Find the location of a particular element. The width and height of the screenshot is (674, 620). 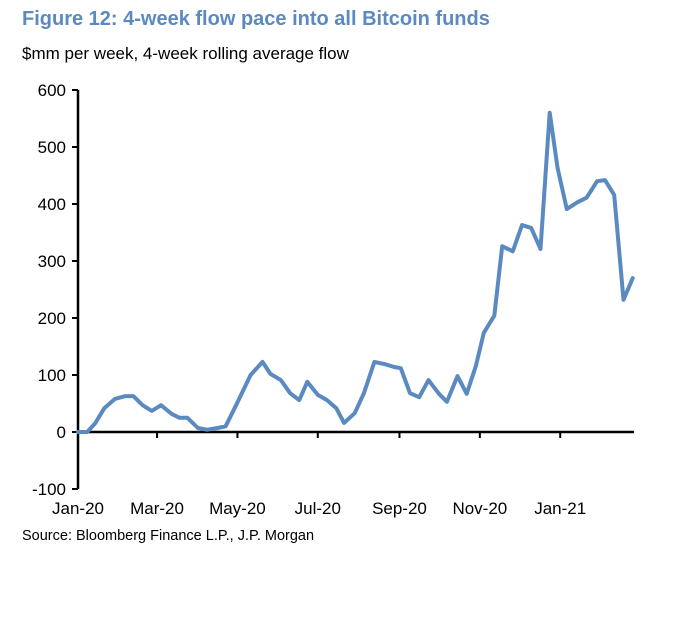

y-tick-label: 600 is located at coordinates (52, 90).